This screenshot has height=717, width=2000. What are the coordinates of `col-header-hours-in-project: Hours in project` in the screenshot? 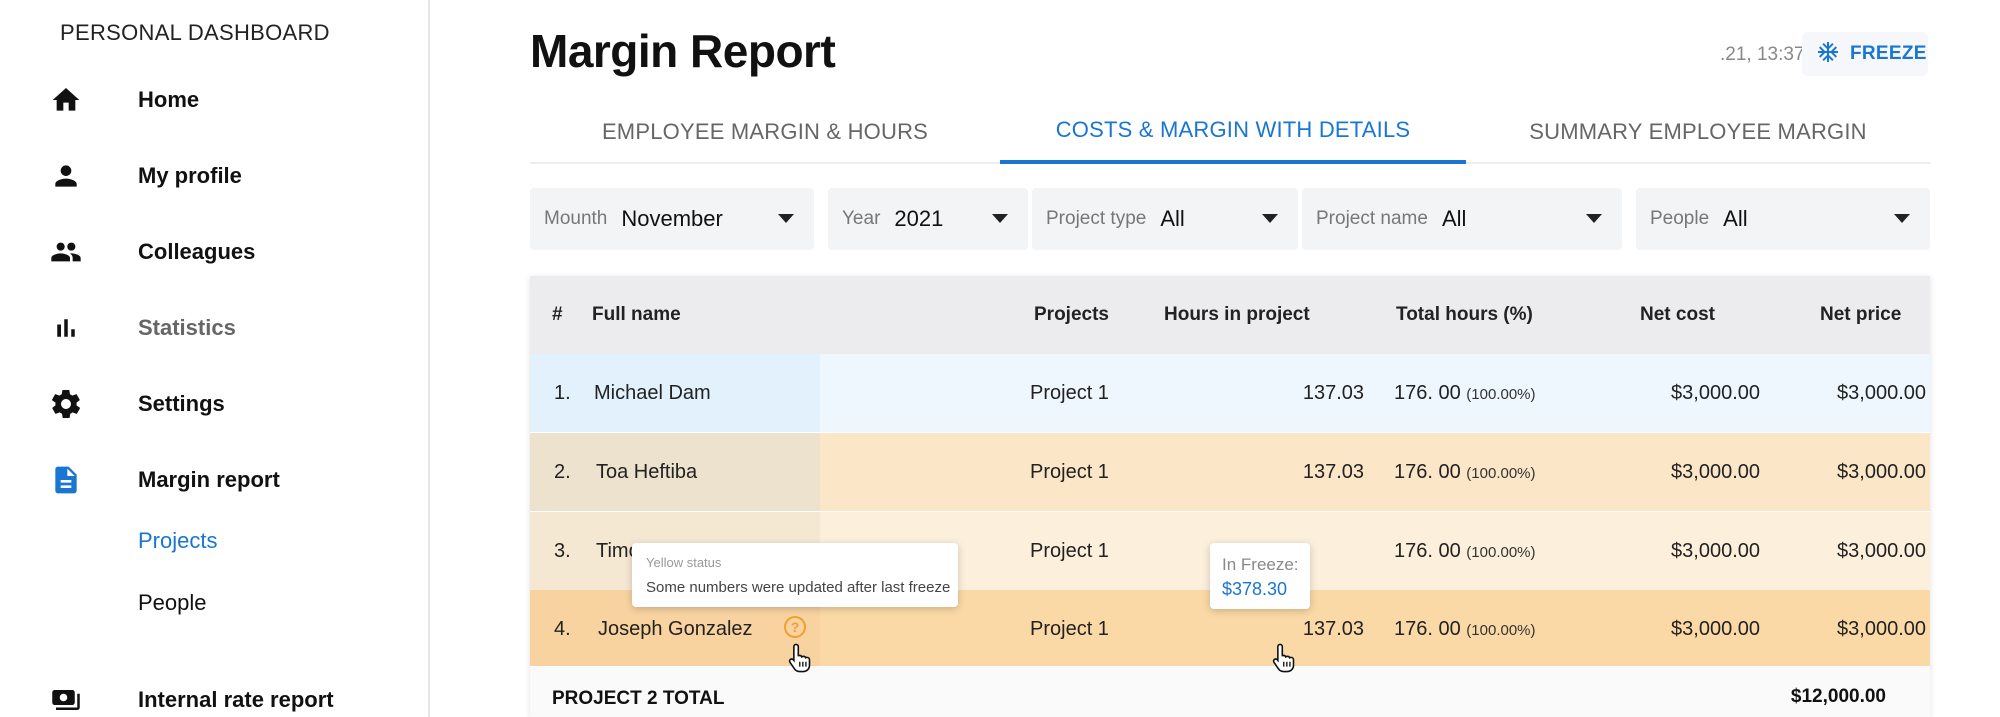 It's located at (1237, 314).